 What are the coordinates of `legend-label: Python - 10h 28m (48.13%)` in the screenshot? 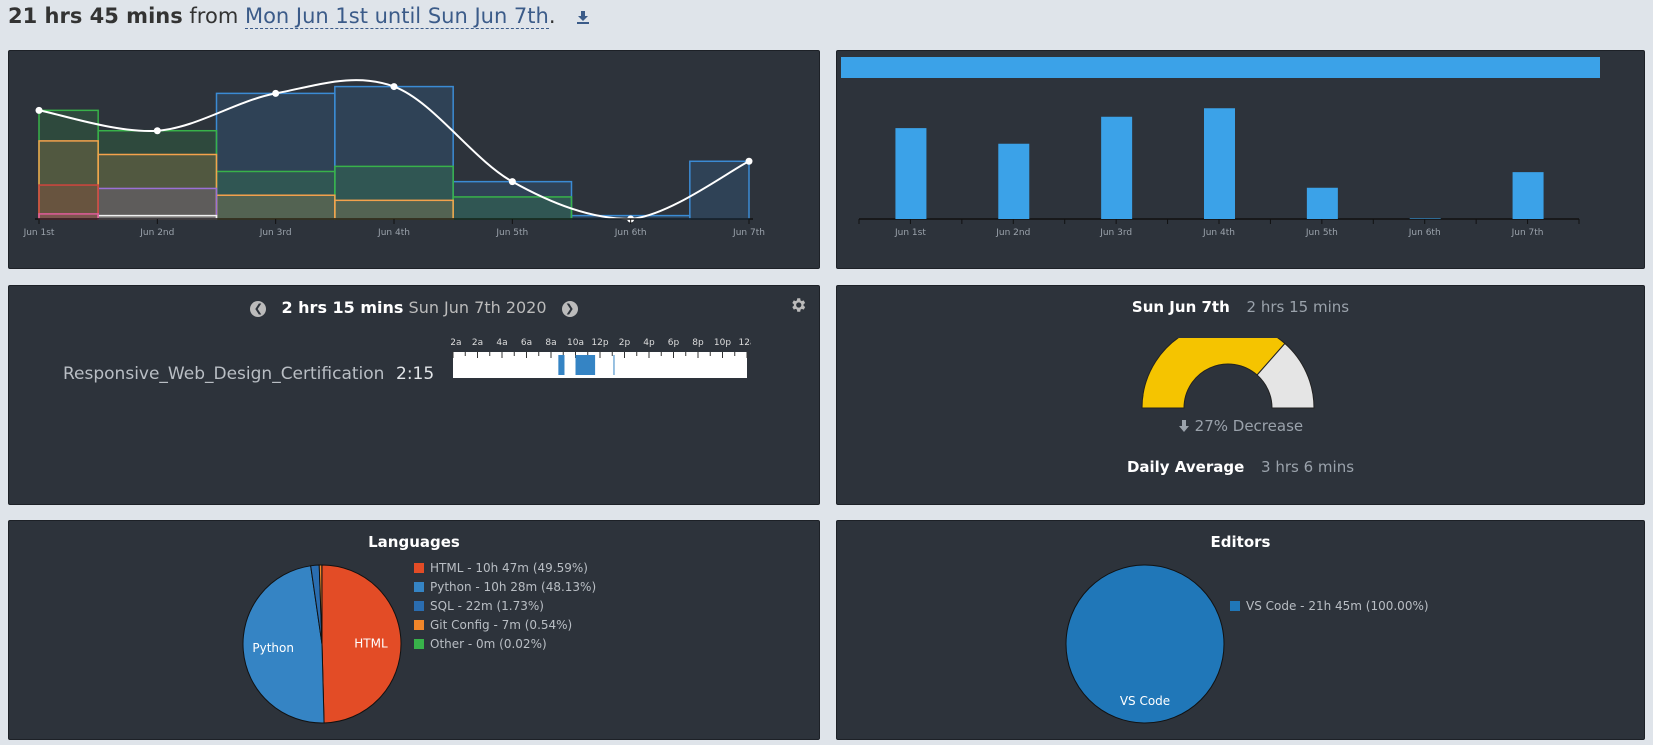 It's located at (513, 587).